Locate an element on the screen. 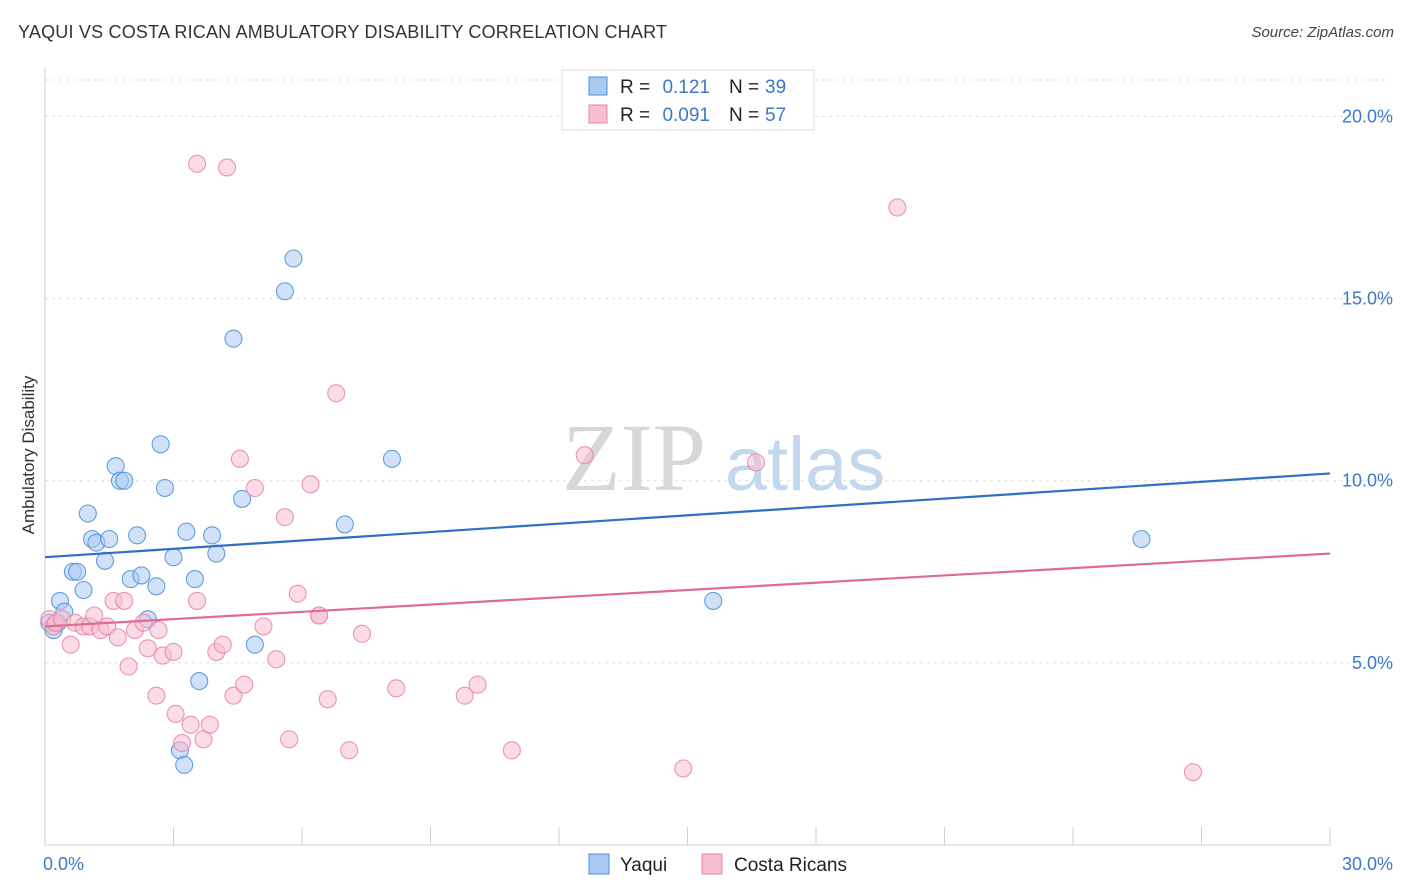 The width and height of the screenshot is (1406, 892). y-tick-label: 5.0% is located at coordinates (1372, 663).